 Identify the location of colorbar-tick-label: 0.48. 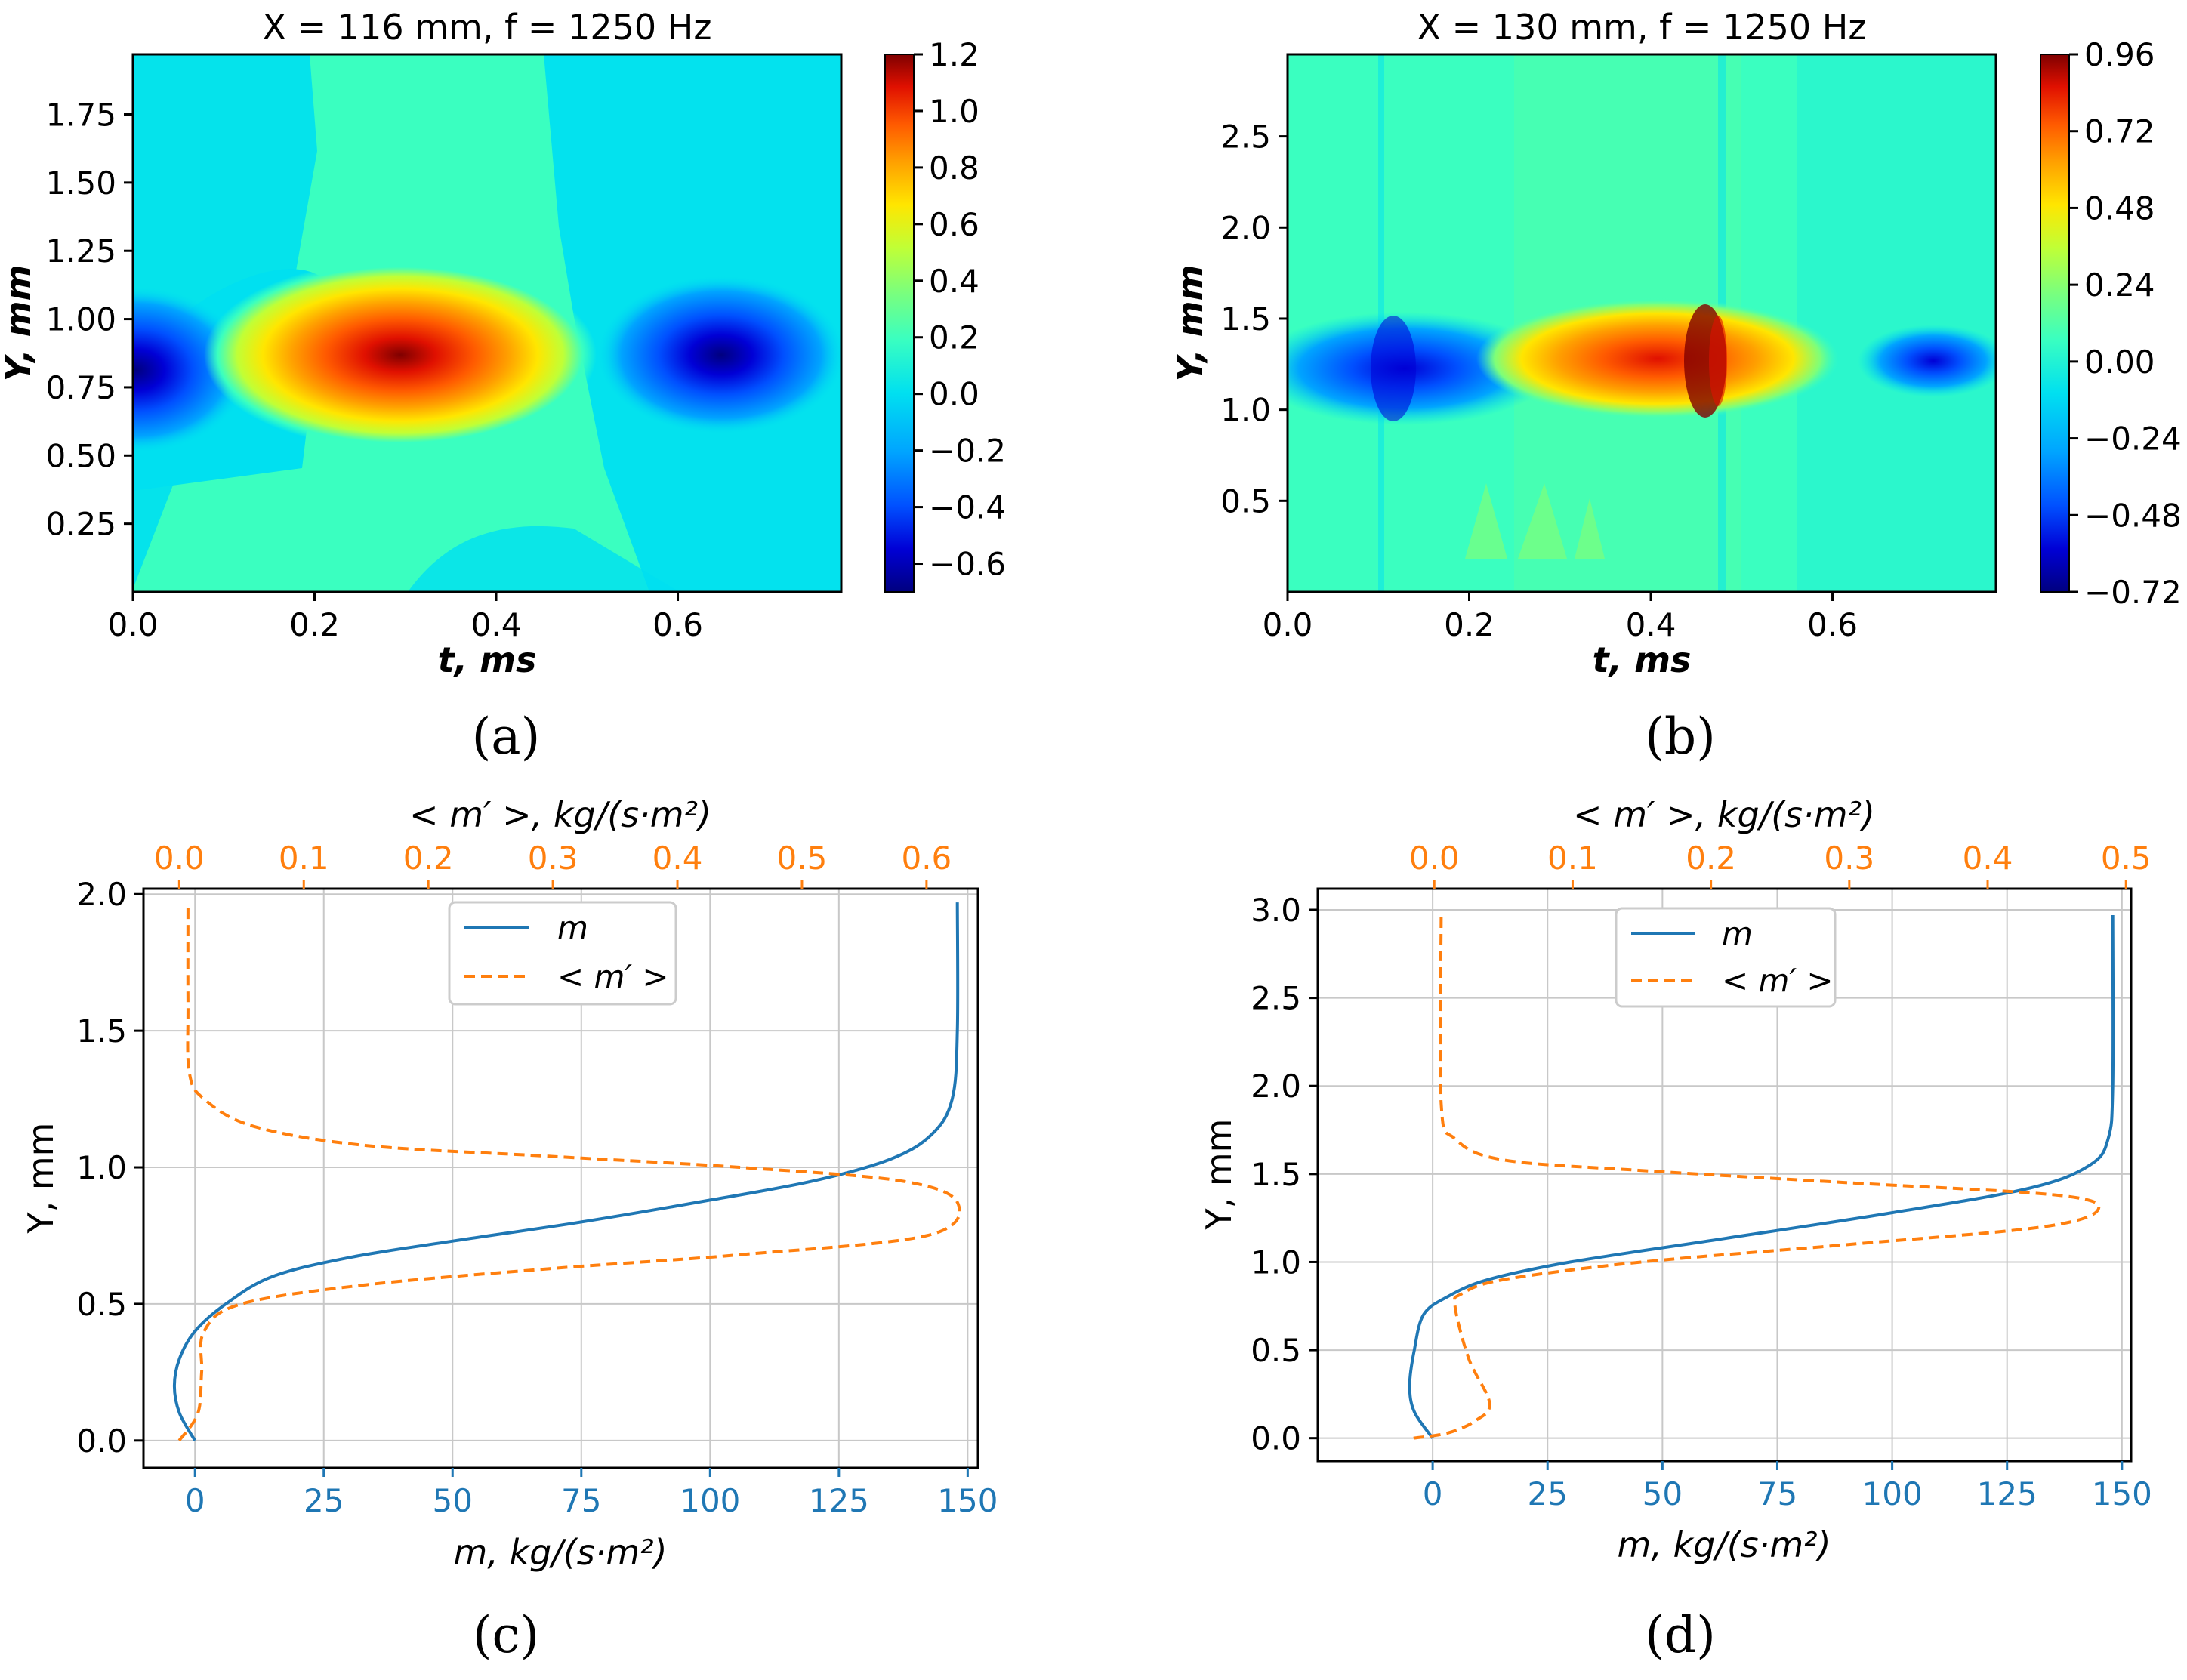
(2119, 208).